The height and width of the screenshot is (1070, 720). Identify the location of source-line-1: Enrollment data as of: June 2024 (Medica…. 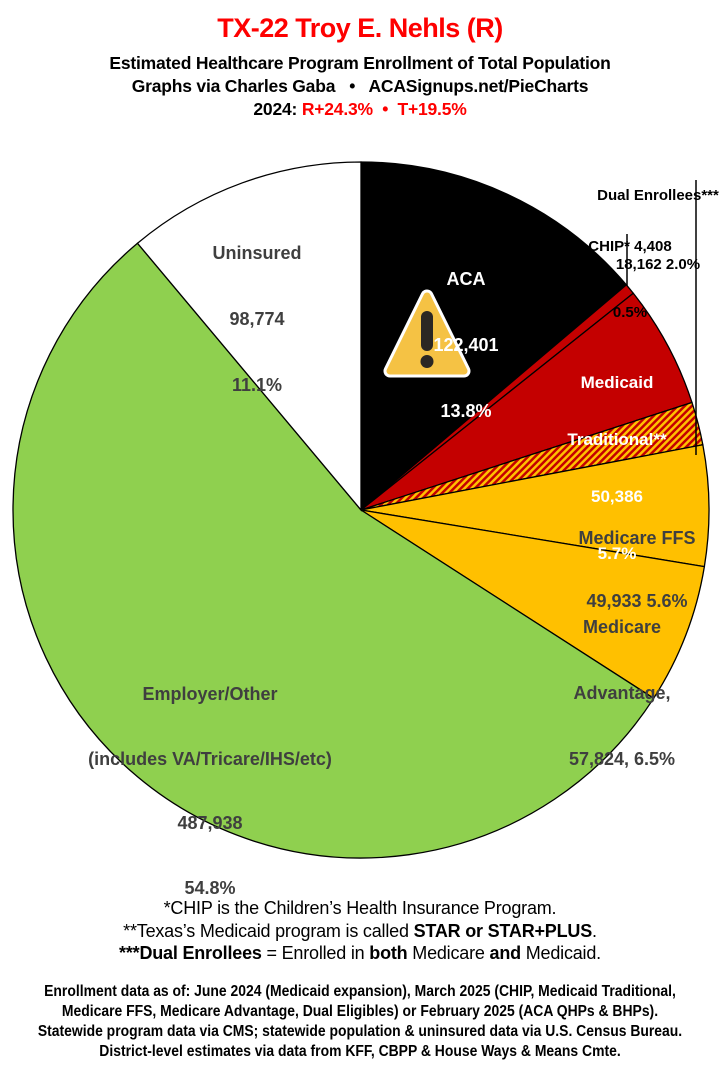
(360, 991).